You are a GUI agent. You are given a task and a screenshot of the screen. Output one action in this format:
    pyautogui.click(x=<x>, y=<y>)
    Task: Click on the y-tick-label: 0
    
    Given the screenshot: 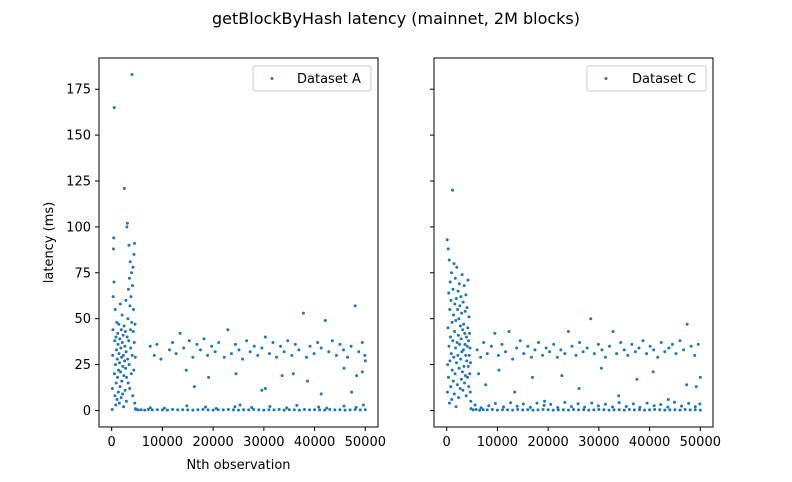 What is the action you would take?
    pyautogui.click(x=87, y=411)
    